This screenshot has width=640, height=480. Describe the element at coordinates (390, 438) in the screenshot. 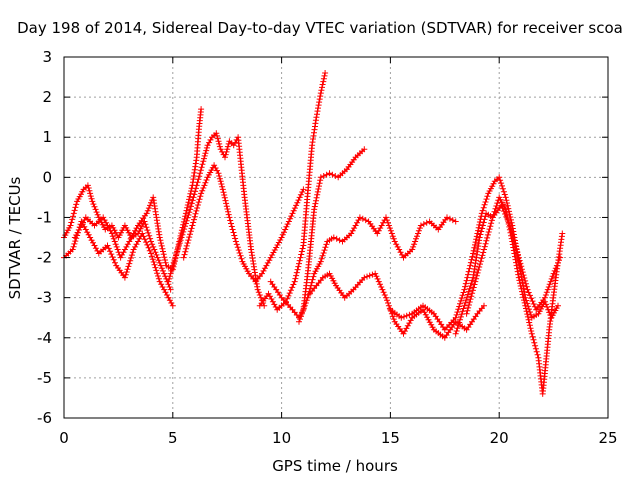

I see `x-tick-label: 15` at that location.